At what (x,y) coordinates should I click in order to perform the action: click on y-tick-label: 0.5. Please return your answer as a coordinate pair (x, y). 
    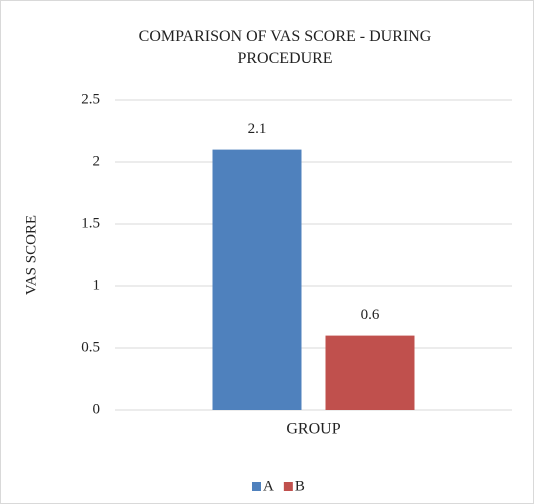
    Looking at the image, I should click on (90, 347).